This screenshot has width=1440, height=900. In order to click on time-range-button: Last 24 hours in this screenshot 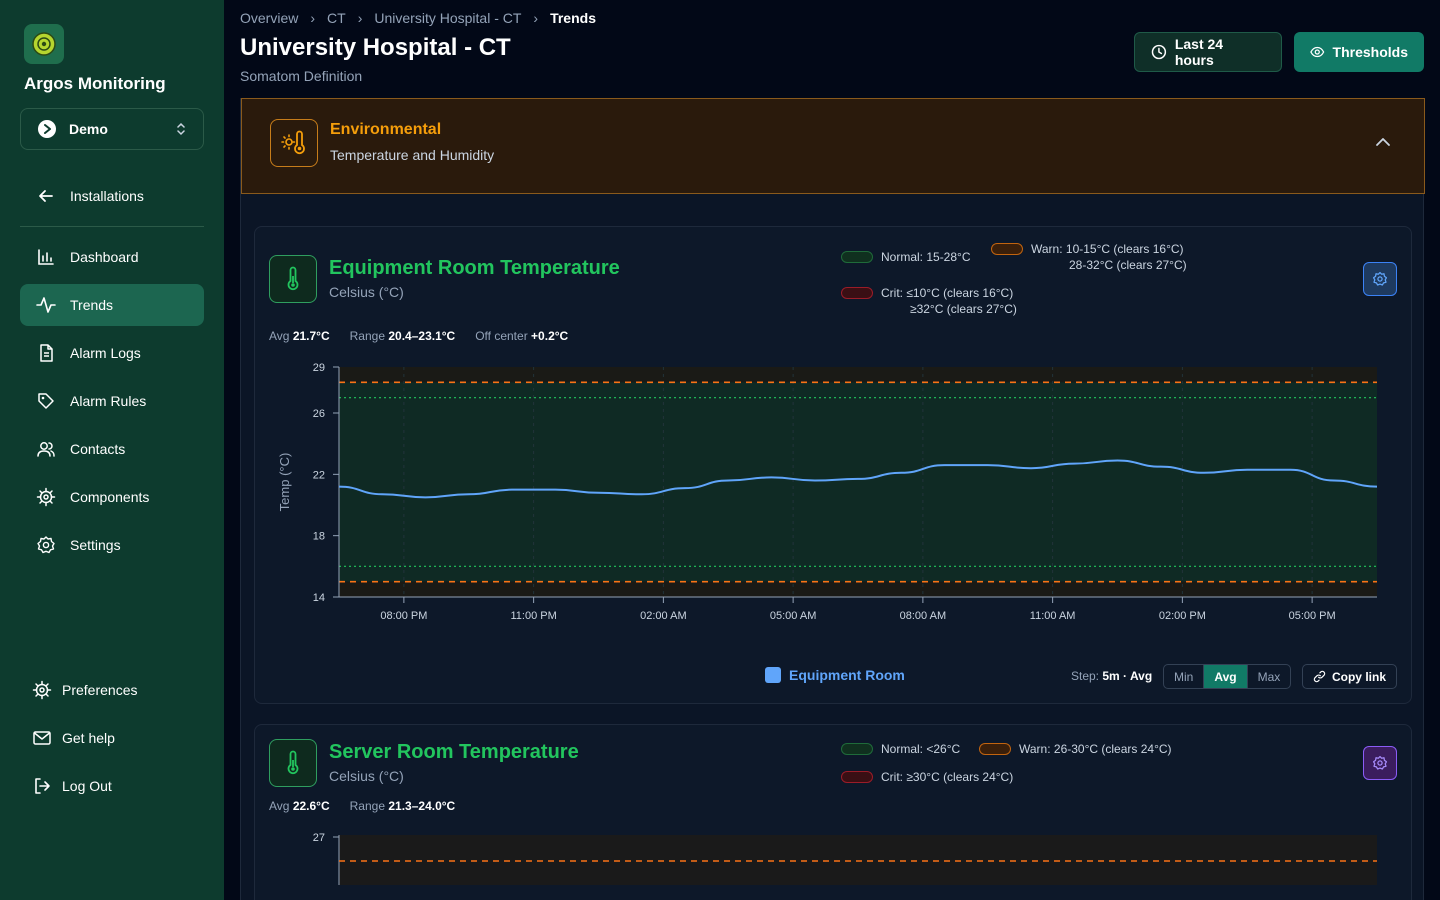, I will do `click(1208, 52)`.